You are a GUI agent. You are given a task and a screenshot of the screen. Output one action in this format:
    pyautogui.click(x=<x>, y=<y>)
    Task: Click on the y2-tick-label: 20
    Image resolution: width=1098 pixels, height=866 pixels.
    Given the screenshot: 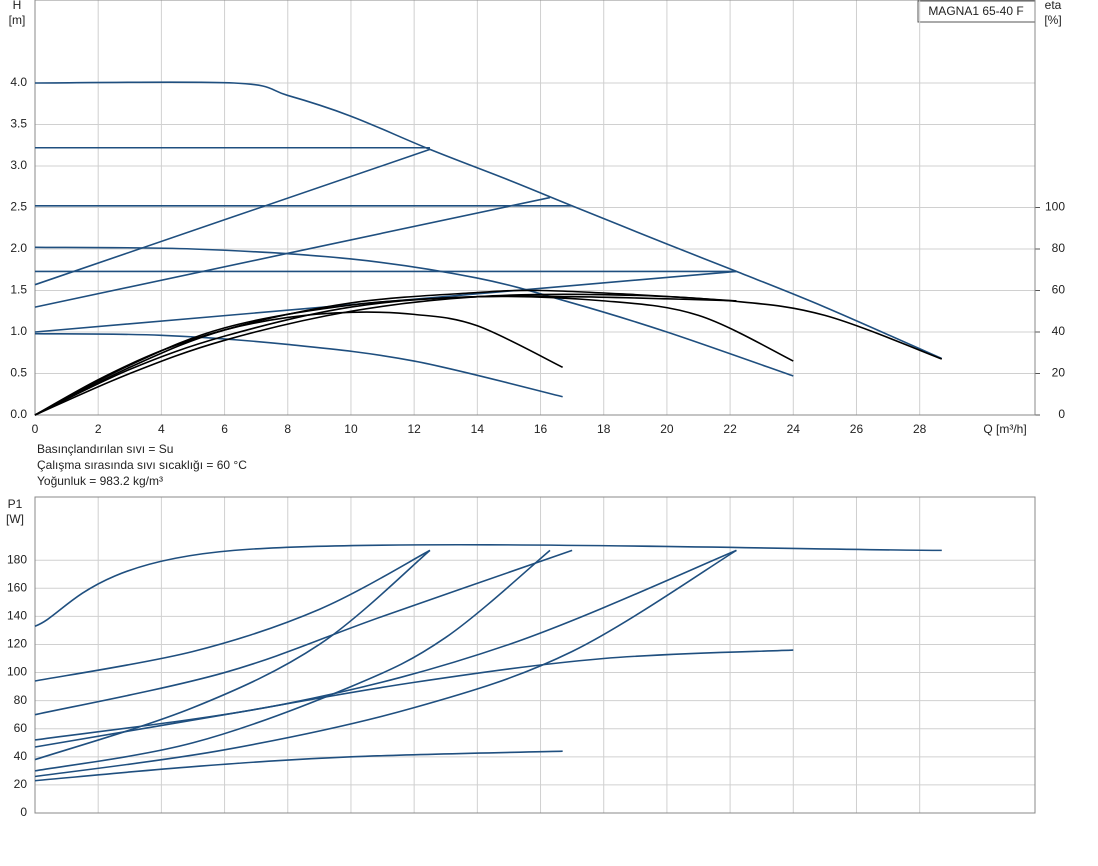 What is the action you would take?
    pyautogui.click(x=1059, y=373)
    